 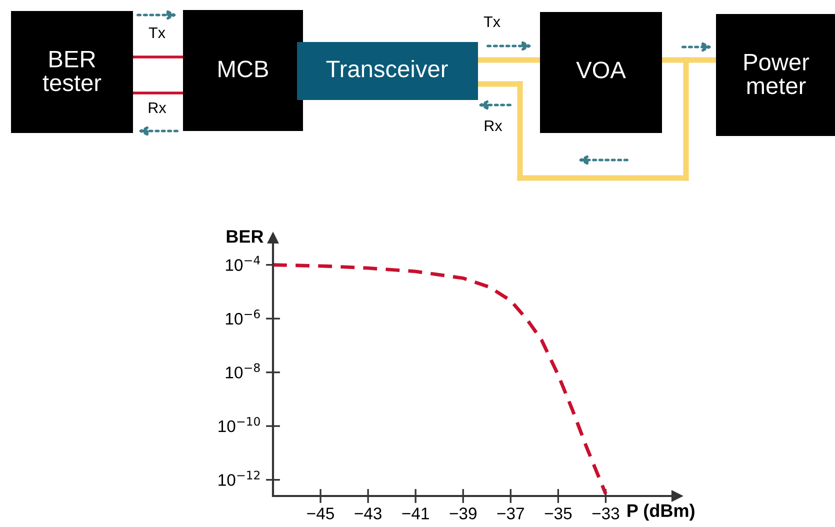 I want to click on y-axis-title: BER, so click(x=245, y=236).